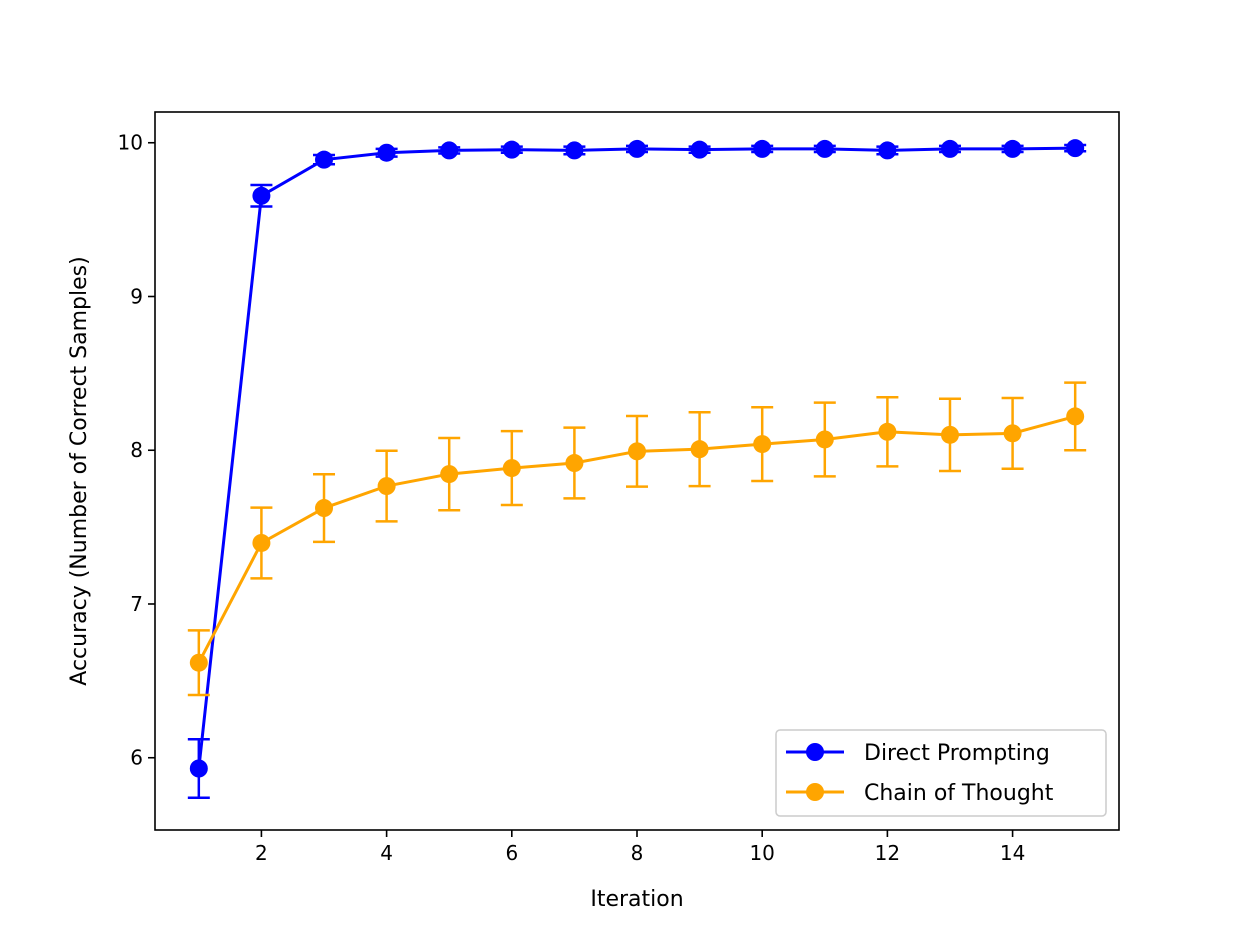 Image resolution: width=1245 pixels, height=934 pixels. I want to click on legend-label-cot: Chain of Thought, so click(959, 793).